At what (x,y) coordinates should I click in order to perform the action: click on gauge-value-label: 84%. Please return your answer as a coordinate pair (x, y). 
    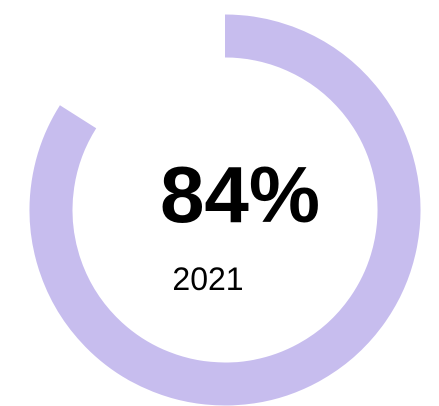
    Looking at the image, I should click on (240, 194).